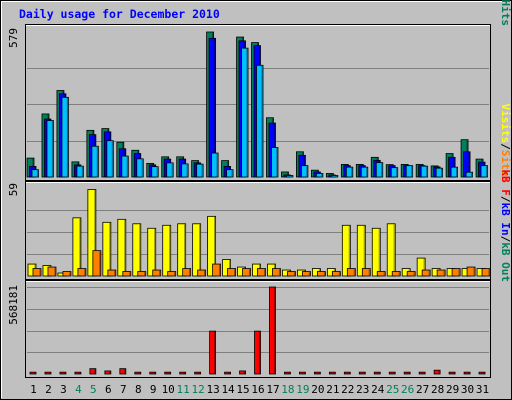 Image resolution: width=512 pixels, height=400 pixels. Describe the element at coordinates (452, 389) in the screenshot. I see `day-label: 29` at that location.